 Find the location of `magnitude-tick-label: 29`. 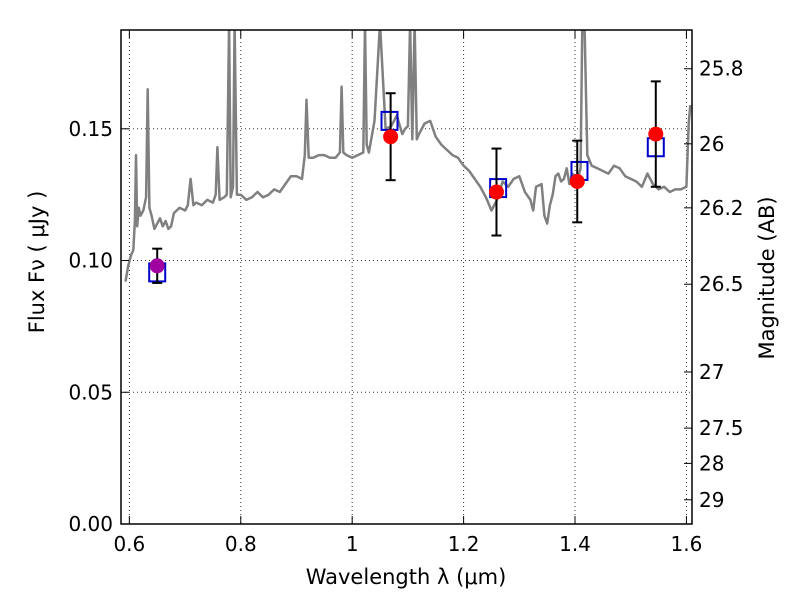

magnitude-tick-label: 29 is located at coordinates (711, 500).